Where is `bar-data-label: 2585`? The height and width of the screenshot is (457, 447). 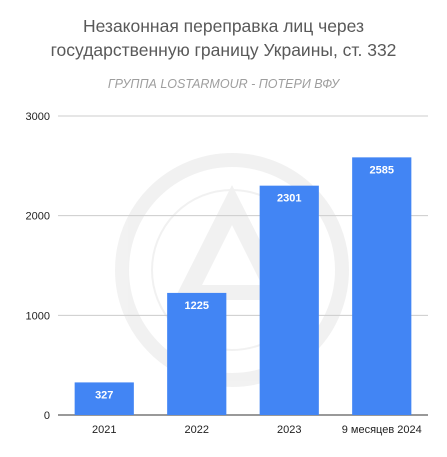 bar-data-label: 2585 is located at coordinates (382, 170).